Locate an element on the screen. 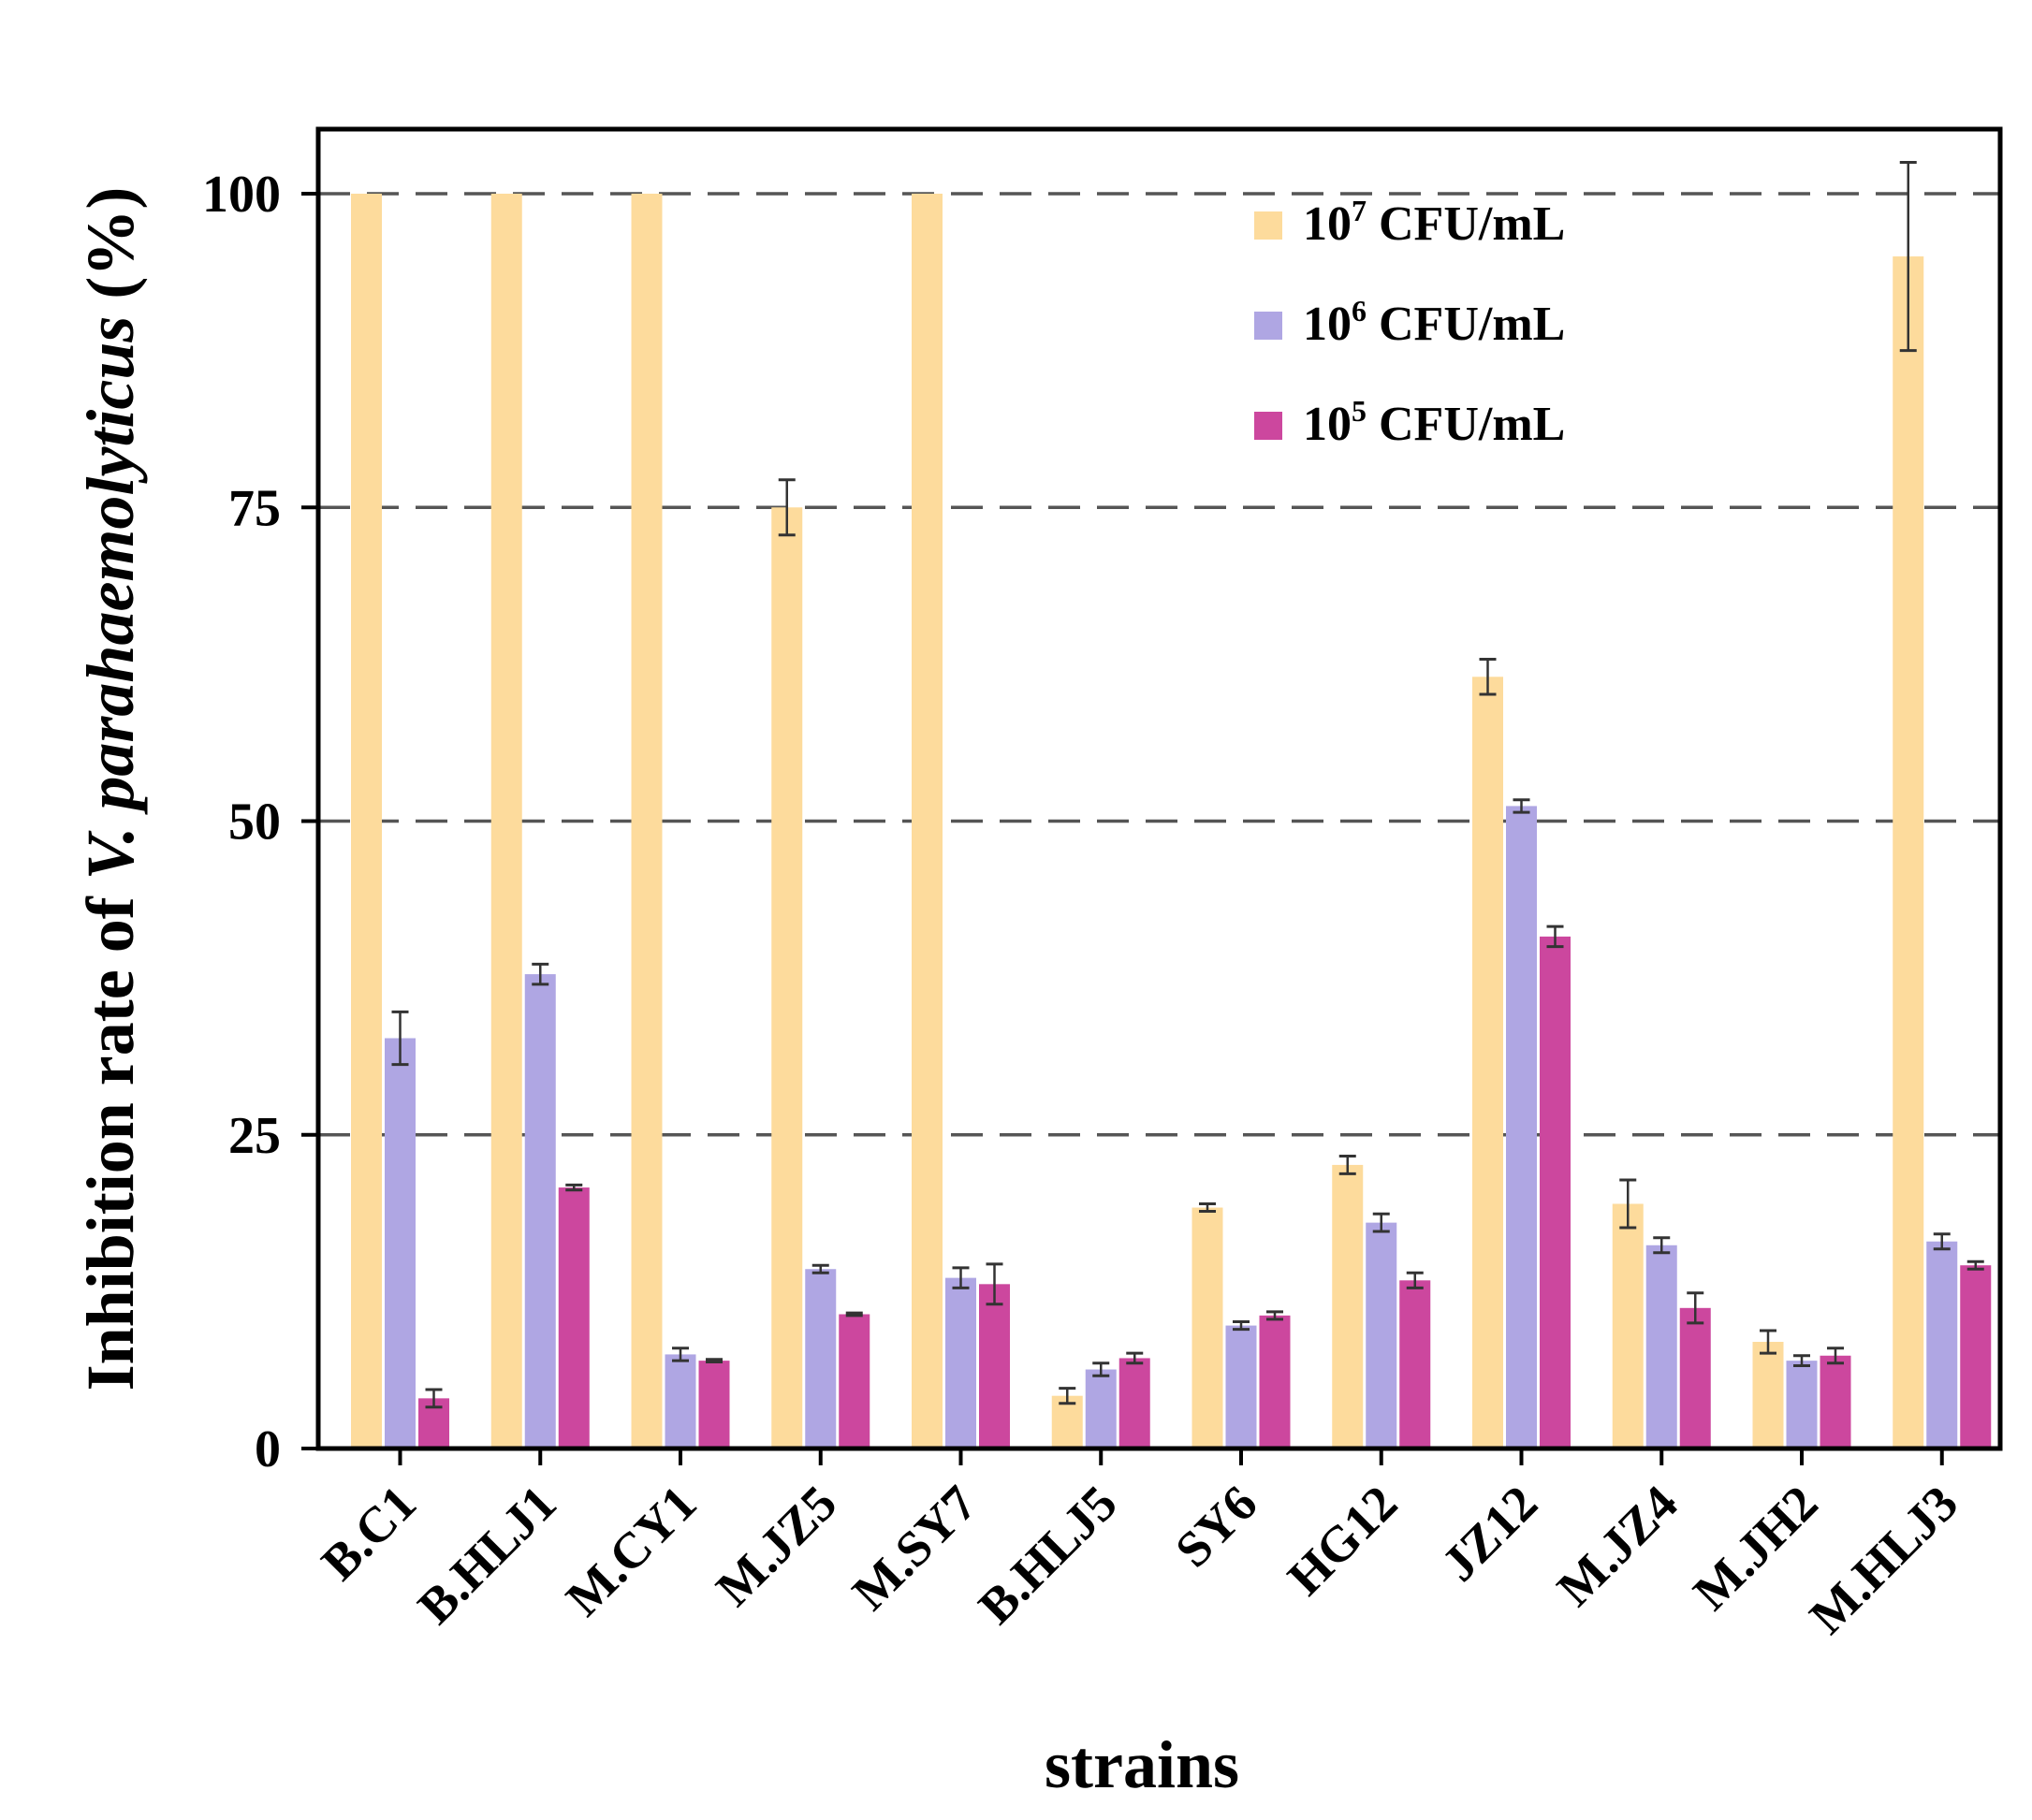  x-category-label: SY6 is located at coordinates (1215, 1526).